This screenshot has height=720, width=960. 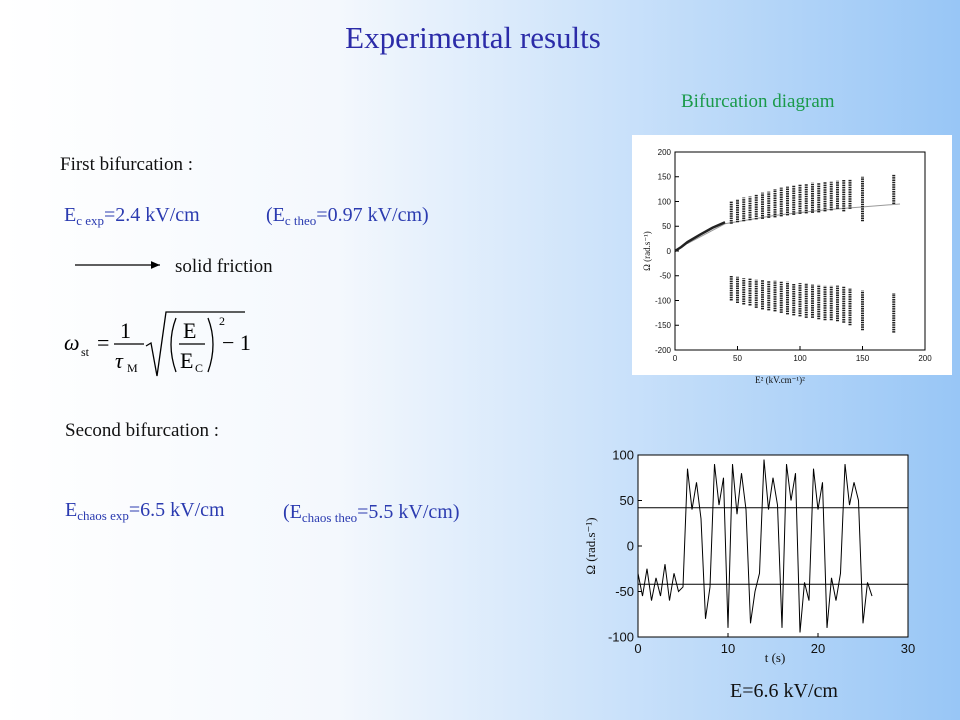 What do you see at coordinates (72, 342) in the screenshot?
I see `t: ω` at bounding box center [72, 342].